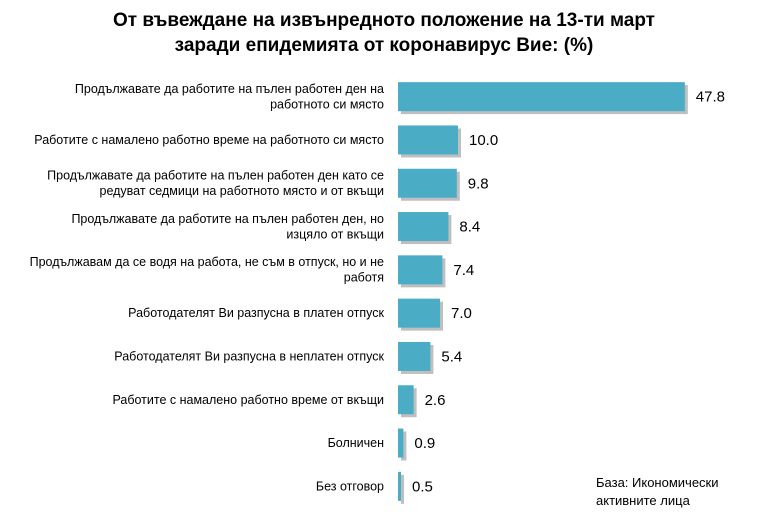 Image resolution: width=768 pixels, height=520 pixels. I want to click on category-label-1-line-2: работното си място, so click(327, 104).